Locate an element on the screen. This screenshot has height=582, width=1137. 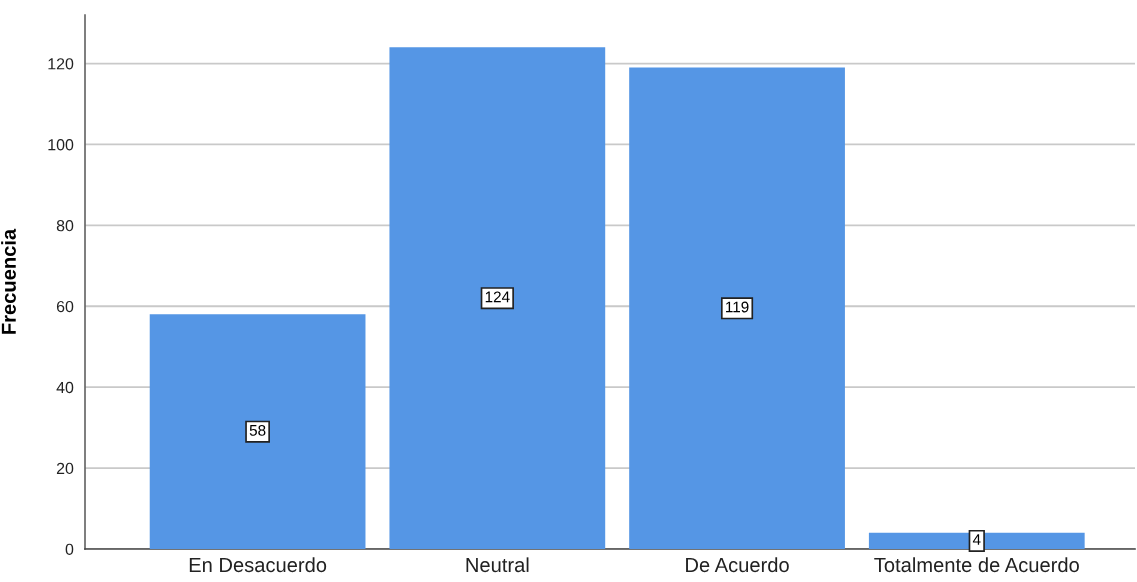
x-tick-label: En Desacuerdo is located at coordinates (258, 565).